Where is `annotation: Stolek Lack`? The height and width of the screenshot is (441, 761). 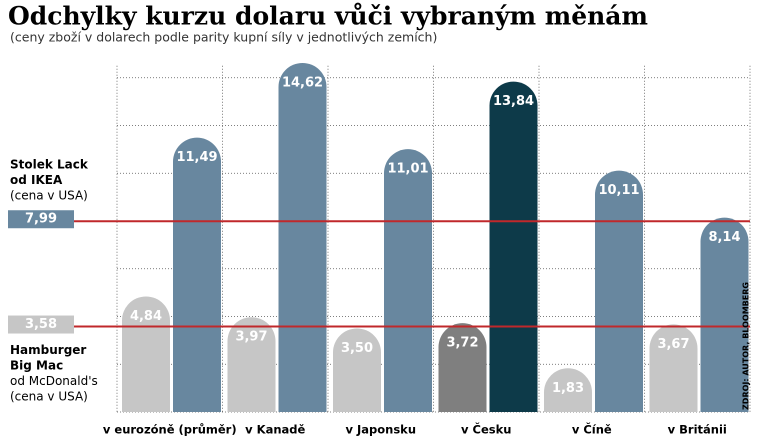
annotation: Stolek Lack is located at coordinates (49, 165).